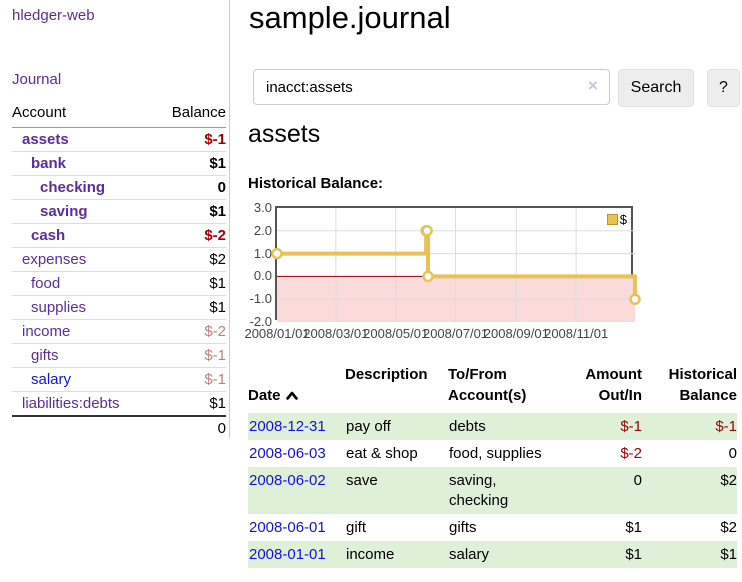 This screenshot has width=742, height=582. What do you see at coordinates (190, 114) in the screenshot?
I see `balance-column-header: Balance` at bounding box center [190, 114].